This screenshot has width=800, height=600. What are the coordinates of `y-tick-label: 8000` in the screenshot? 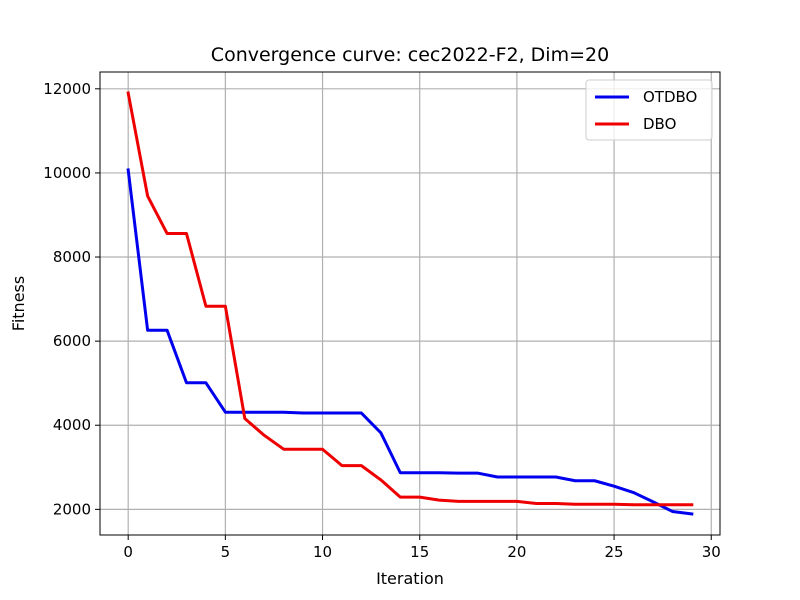 It's located at (72, 257).